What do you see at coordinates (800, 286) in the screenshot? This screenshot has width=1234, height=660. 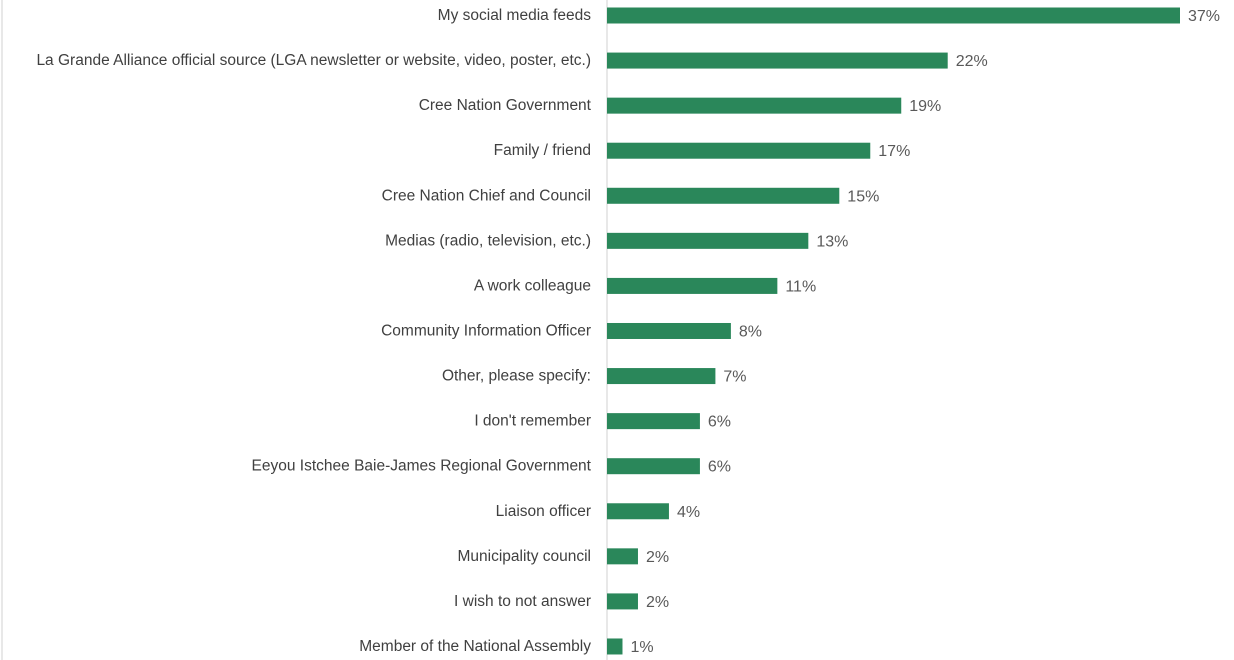 I see `value-label: 11%` at bounding box center [800, 286].